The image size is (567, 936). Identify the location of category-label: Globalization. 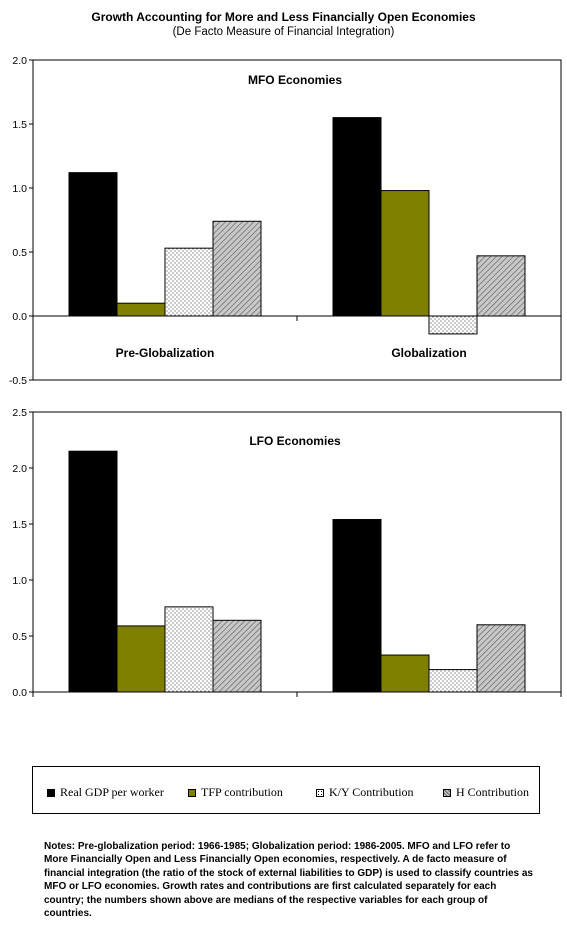
(428, 353).